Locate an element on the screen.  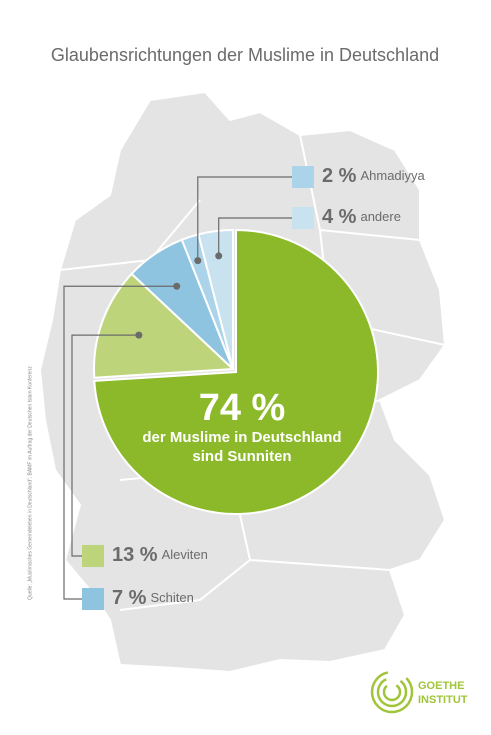
category-label-box: der Muslime in Deutschland sind Sunniten is located at coordinates (242, 447).